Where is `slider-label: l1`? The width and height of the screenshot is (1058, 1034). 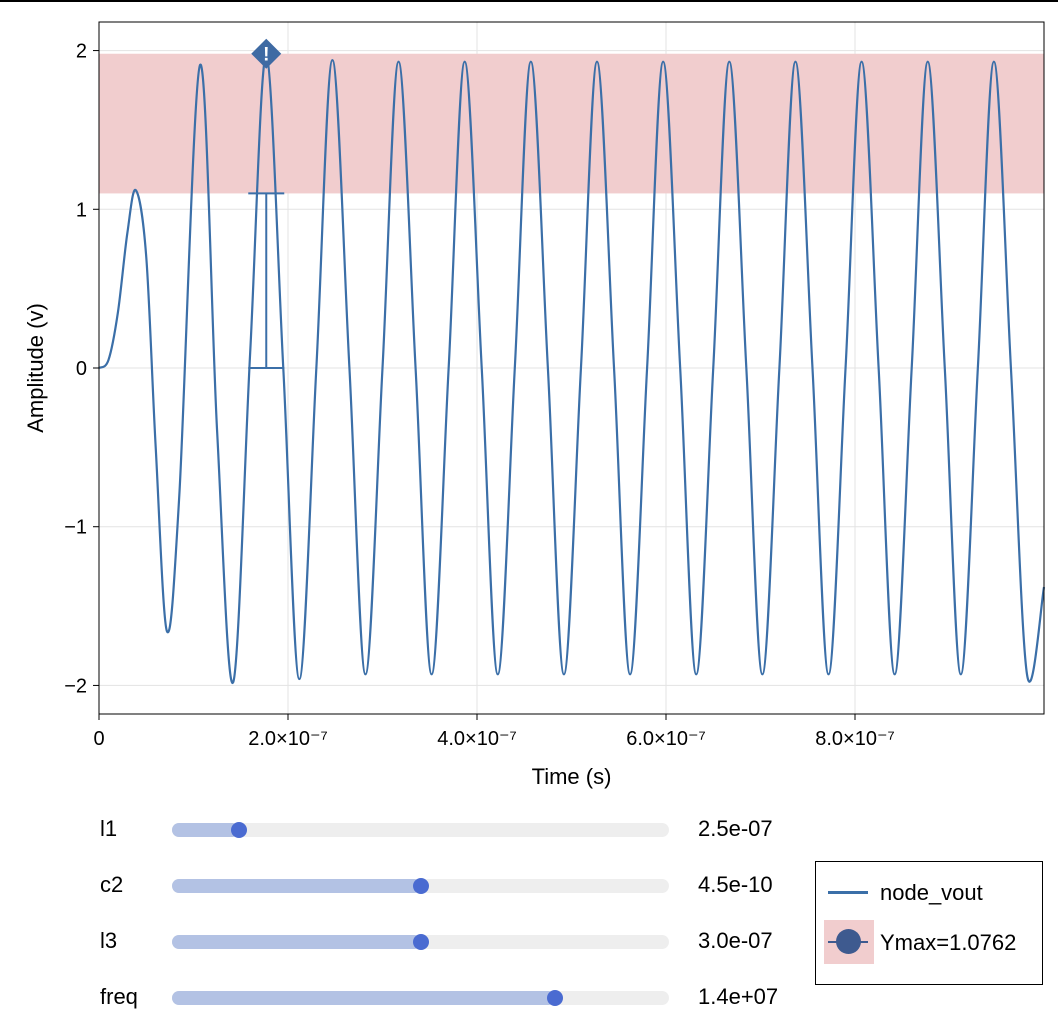
slider-label: l1 is located at coordinates (109, 828).